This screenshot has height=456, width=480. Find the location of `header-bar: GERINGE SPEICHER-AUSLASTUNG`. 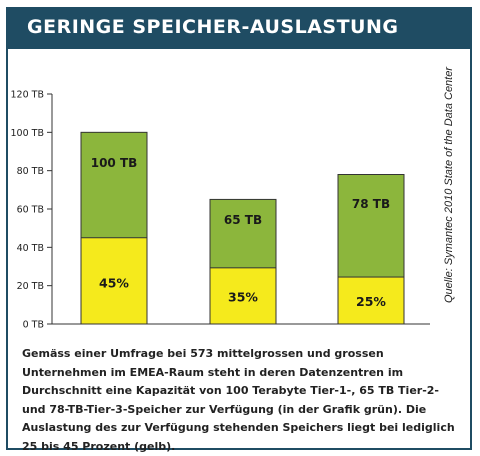

header-bar: GERINGE SPEICHER-AUSLASTUNG is located at coordinates (239, 29).